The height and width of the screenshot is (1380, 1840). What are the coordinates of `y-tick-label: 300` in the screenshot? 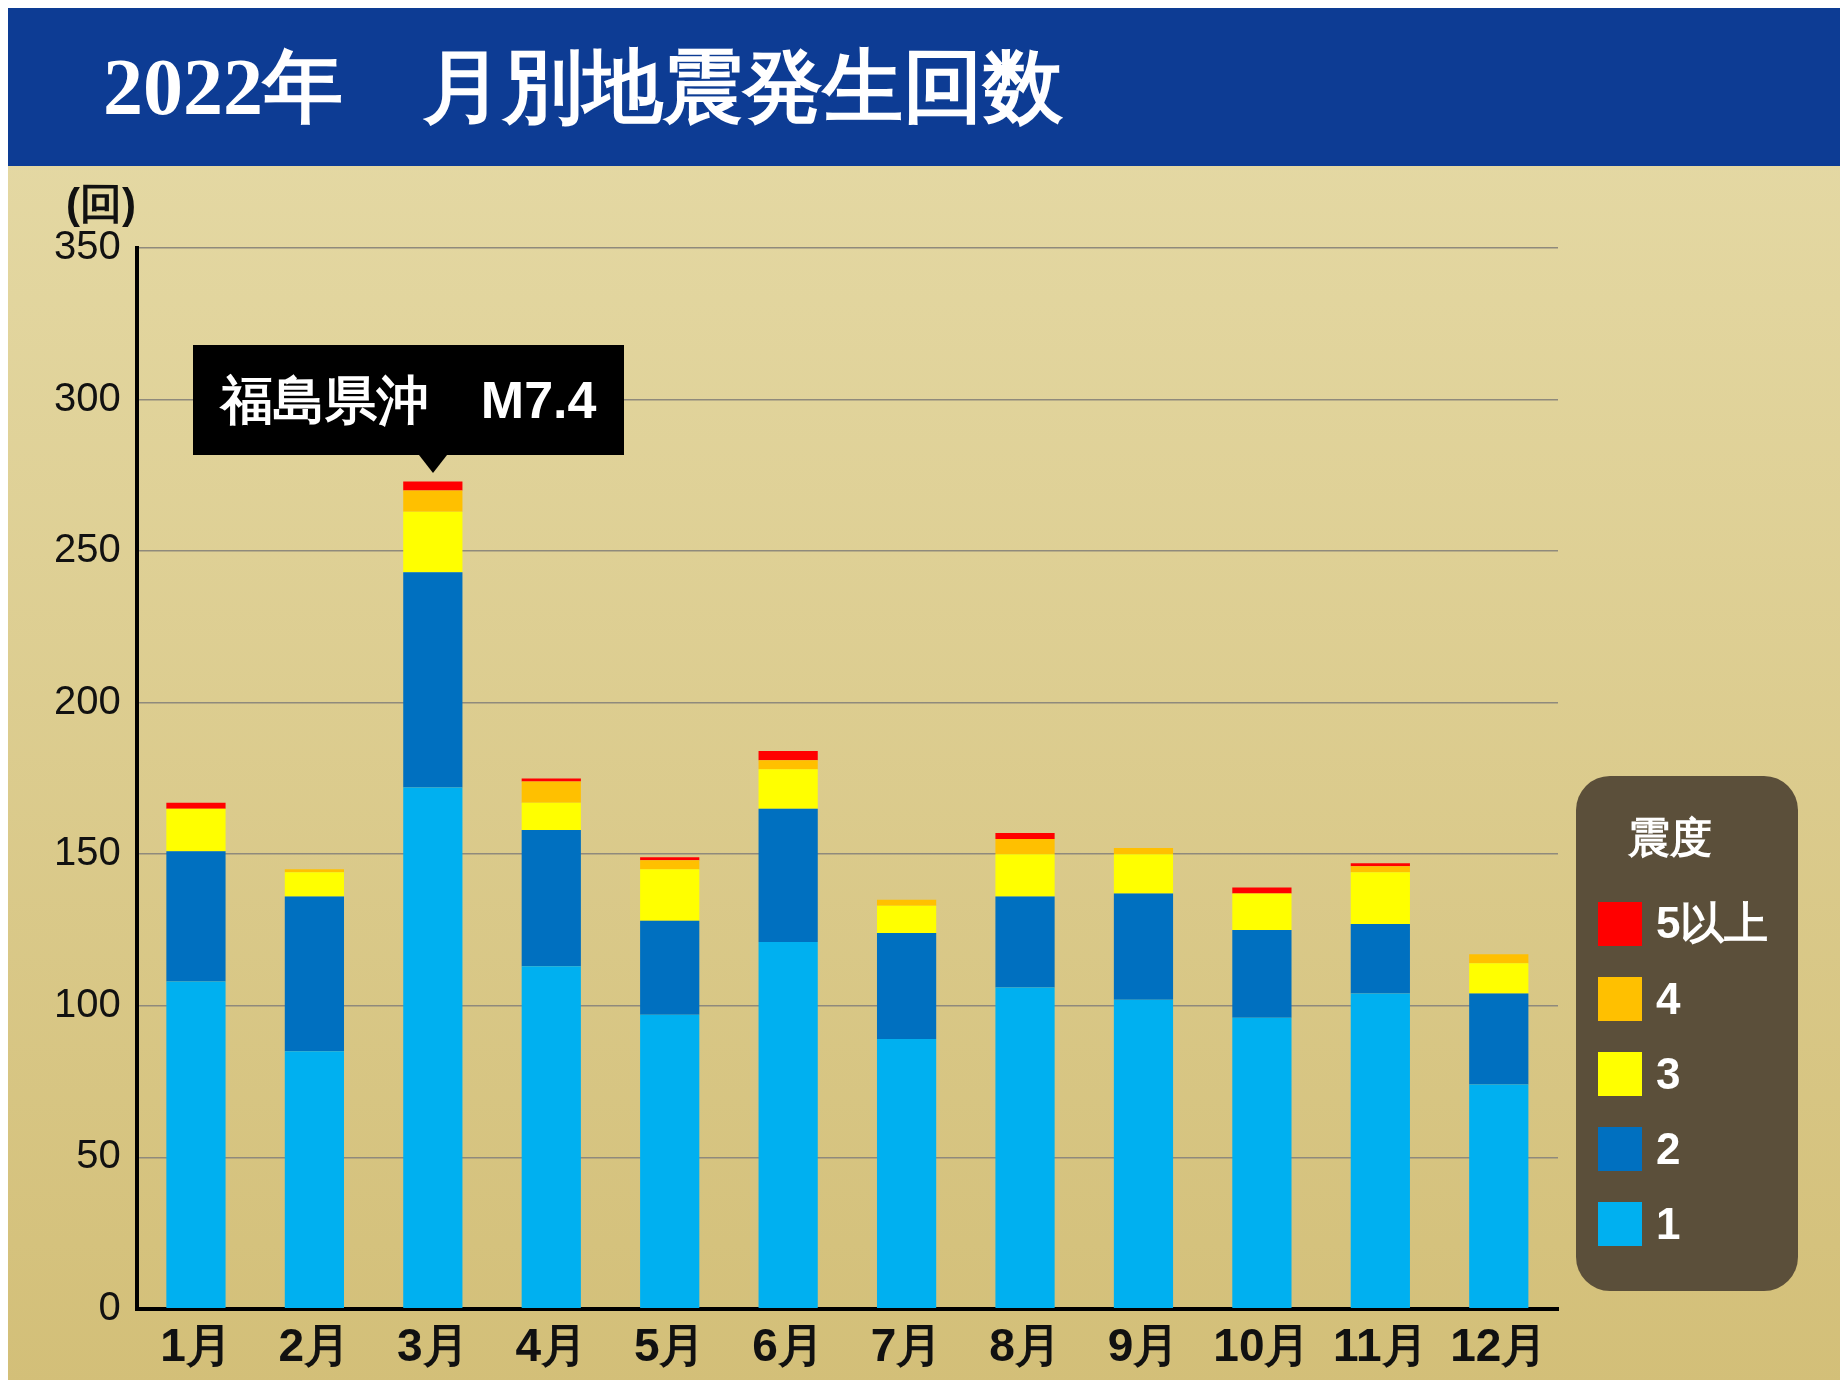 It's located at (87, 396).